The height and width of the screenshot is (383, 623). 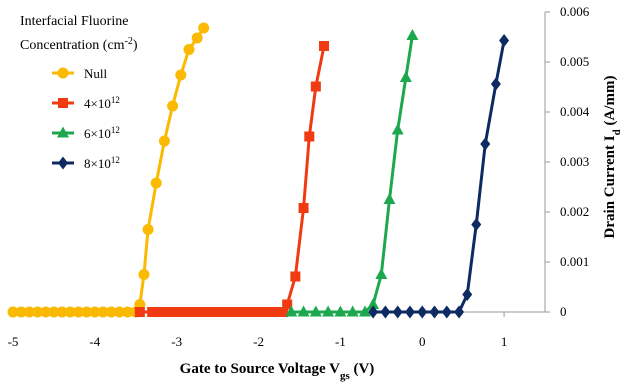 I want to click on y-axis-title-subscript: d, so click(x=617, y=132).